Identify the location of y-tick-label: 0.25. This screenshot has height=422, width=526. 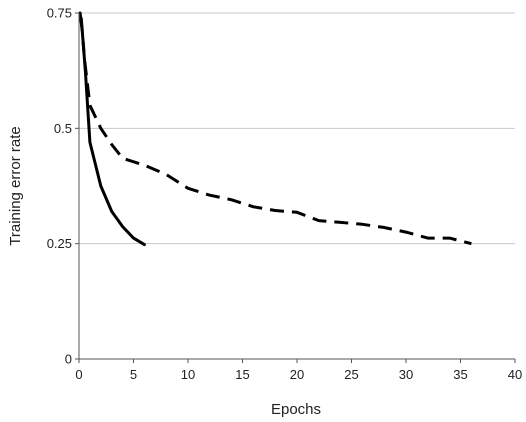
(59, 243).